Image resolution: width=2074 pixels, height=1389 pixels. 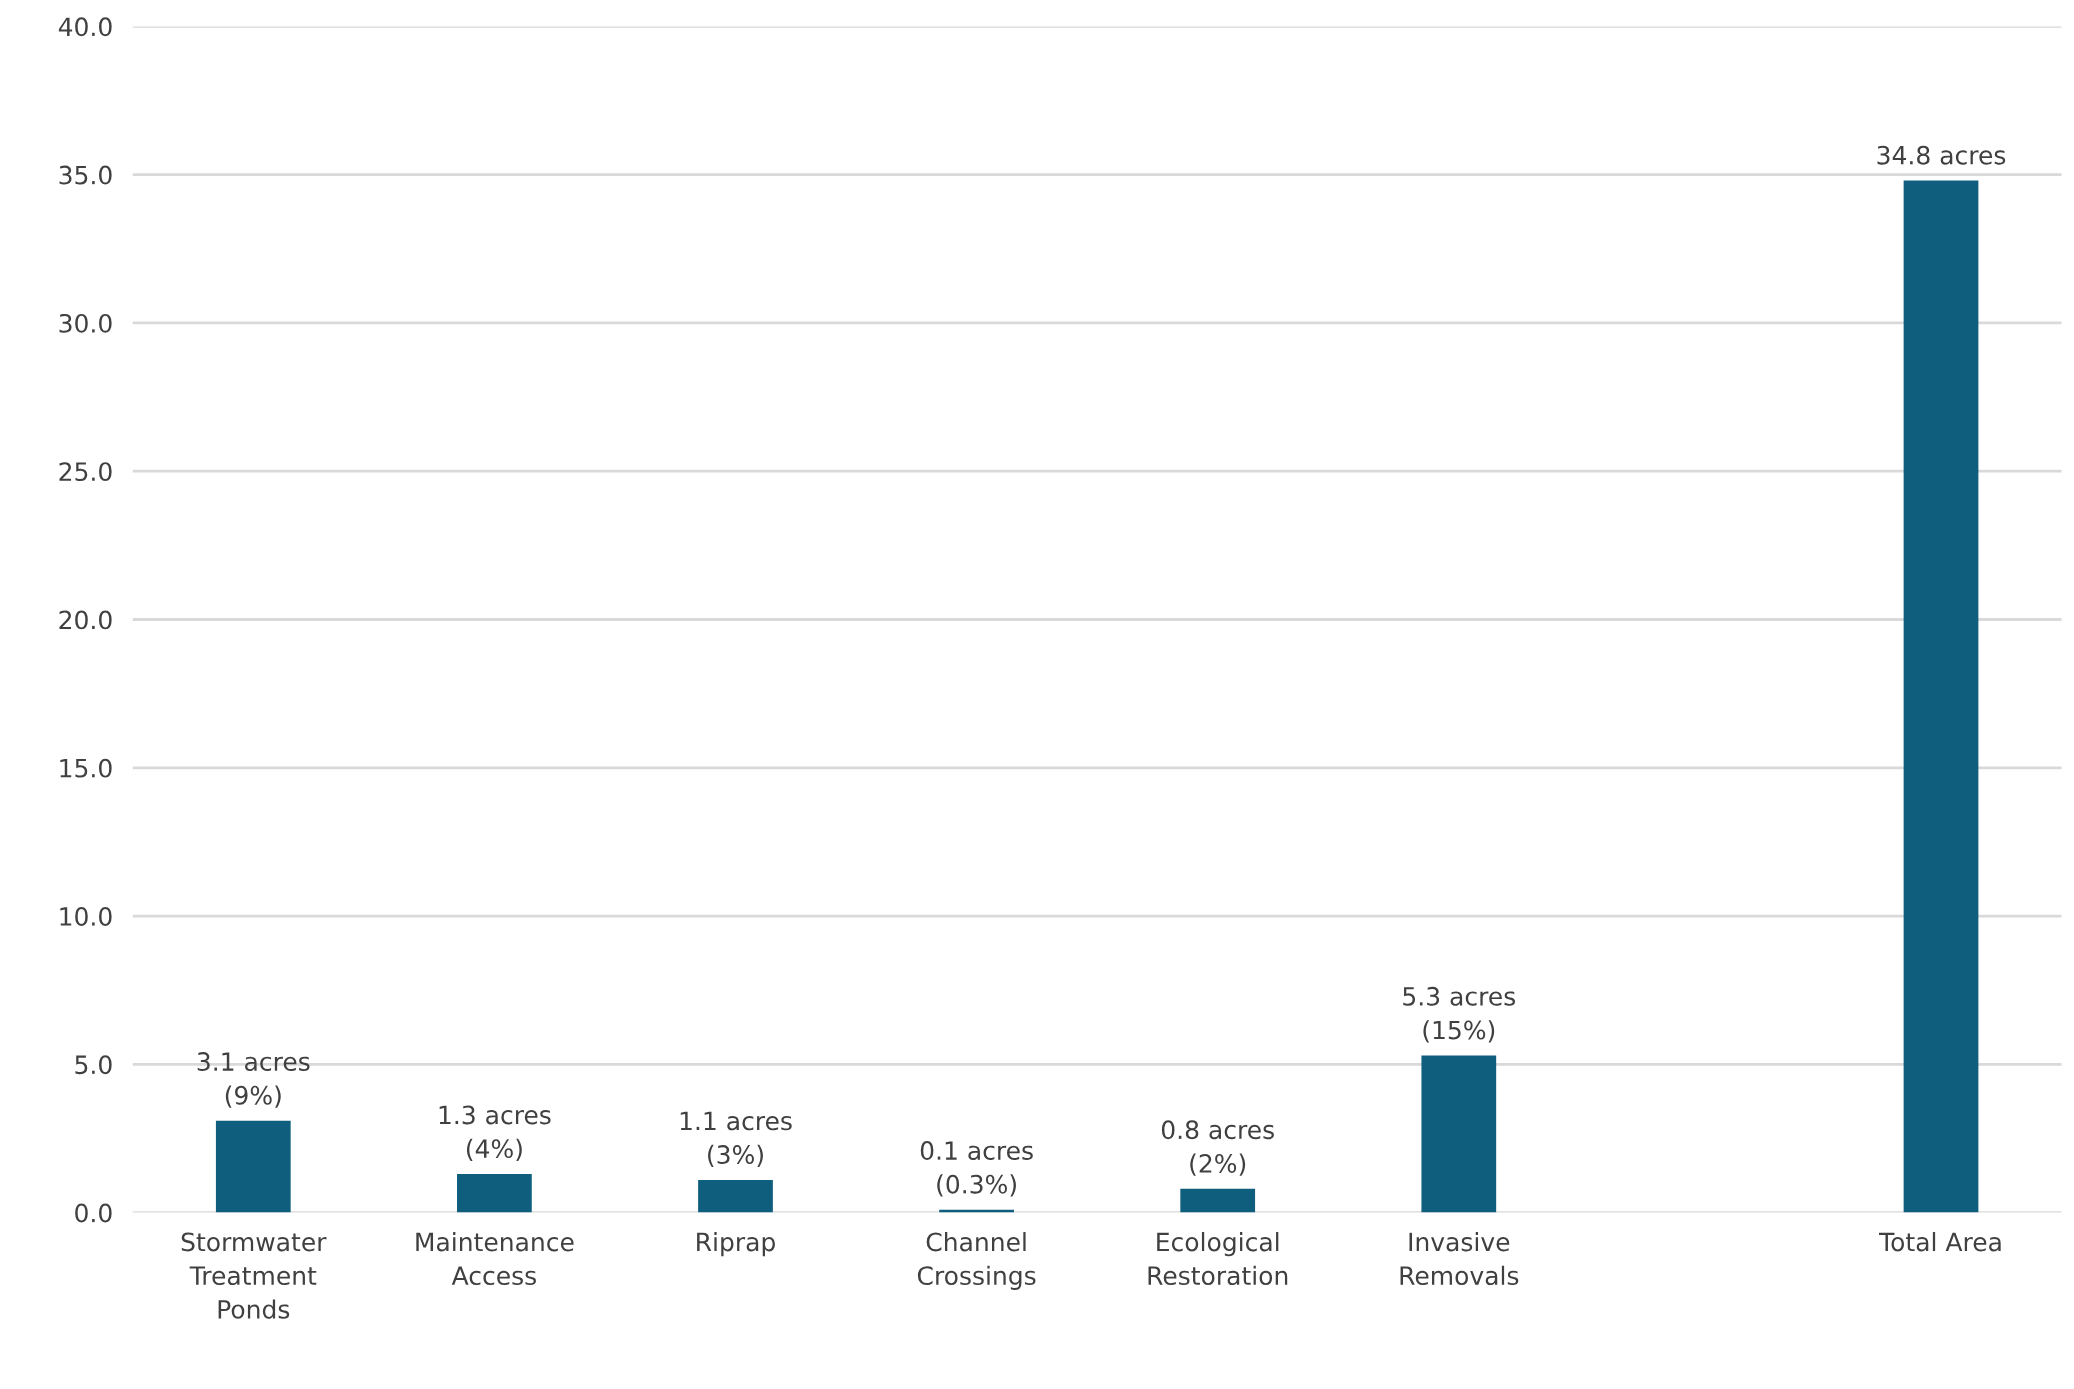 I want to click on y-tick-label: 5.0, so click(x=93, y=1065).